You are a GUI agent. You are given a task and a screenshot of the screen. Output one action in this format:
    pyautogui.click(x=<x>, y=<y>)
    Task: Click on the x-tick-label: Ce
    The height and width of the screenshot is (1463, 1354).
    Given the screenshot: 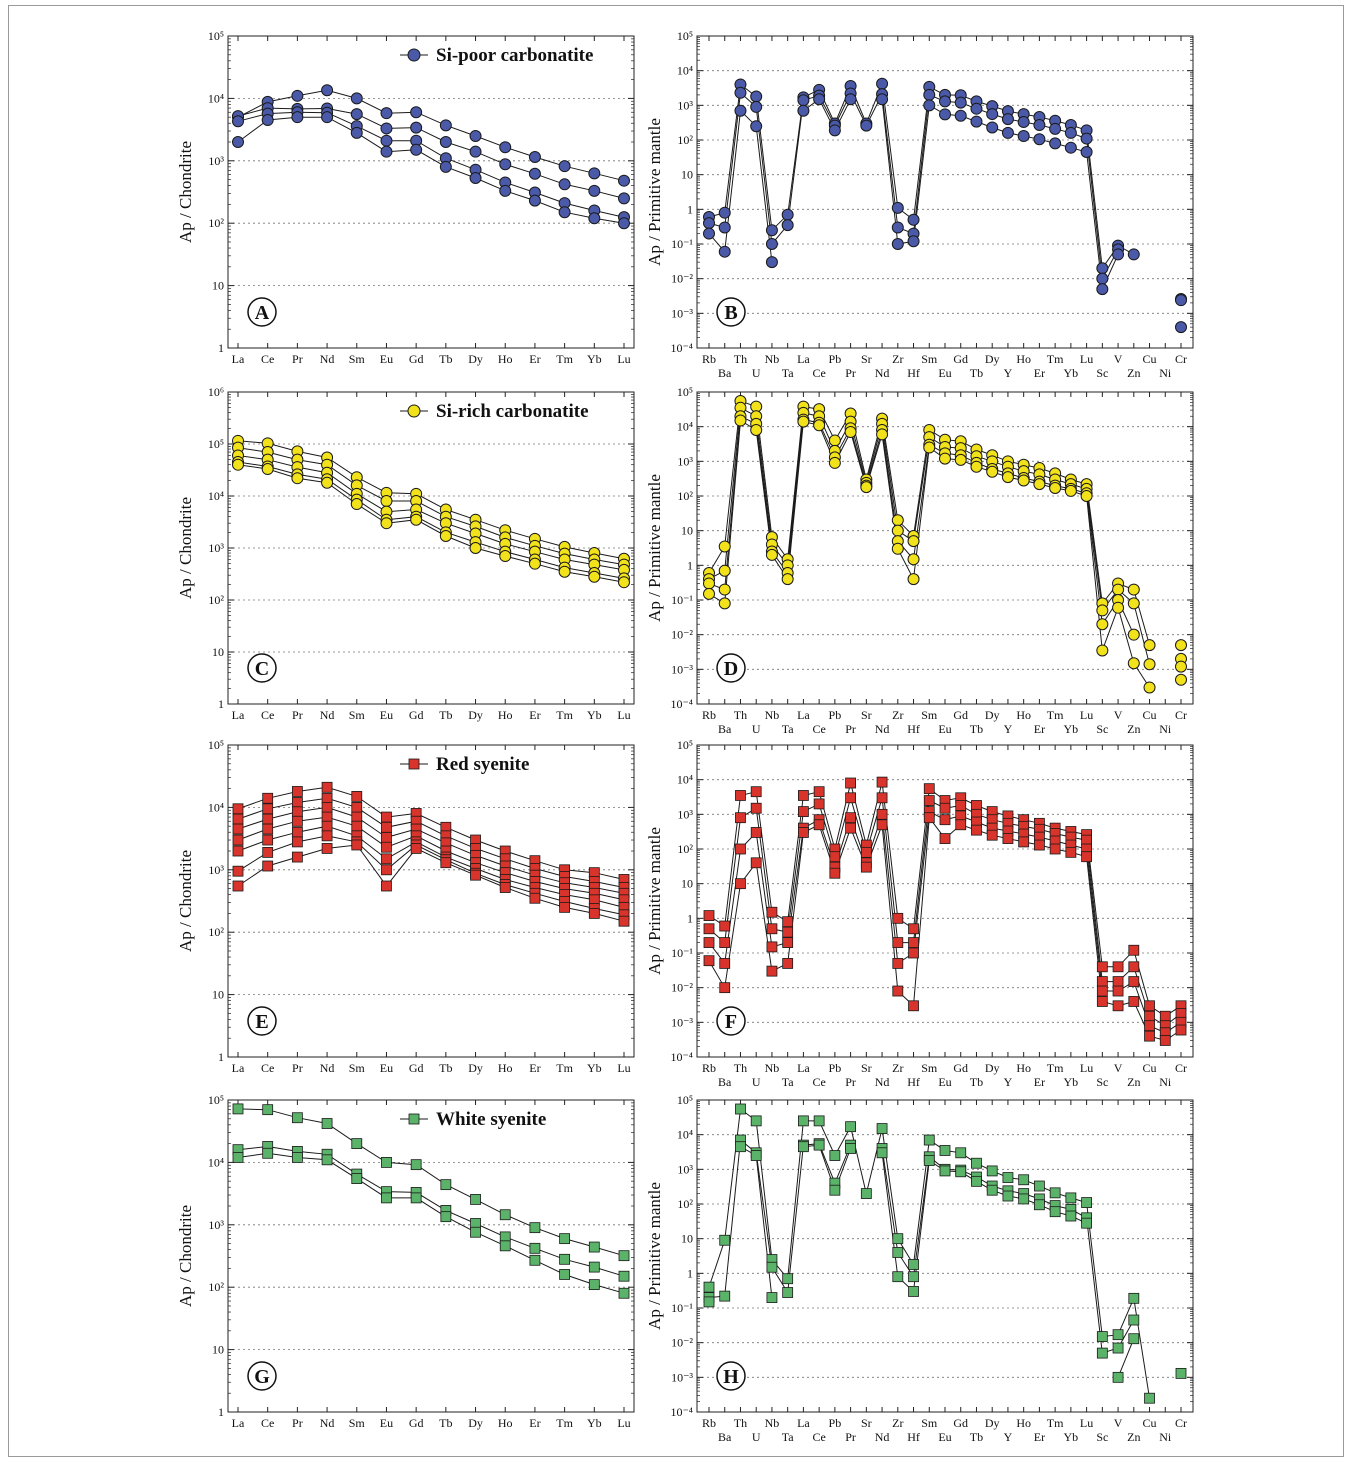 What is the action you would take?
    pyautogui.click(x=267, y=1068)
    